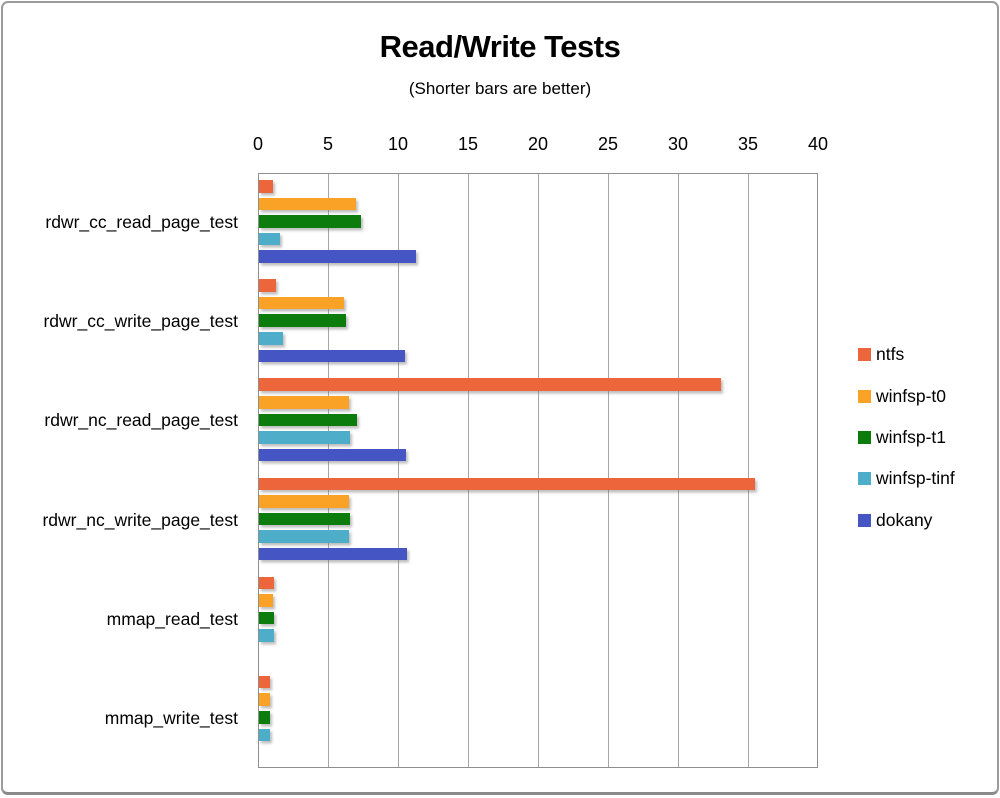 This screenshot has width=1000, height=798. What do you see at coordinates (333, 554) in the screenshot?
I see `bar-dokany-rdwr_nc_write_page_test` at bounding box center [333, 554].